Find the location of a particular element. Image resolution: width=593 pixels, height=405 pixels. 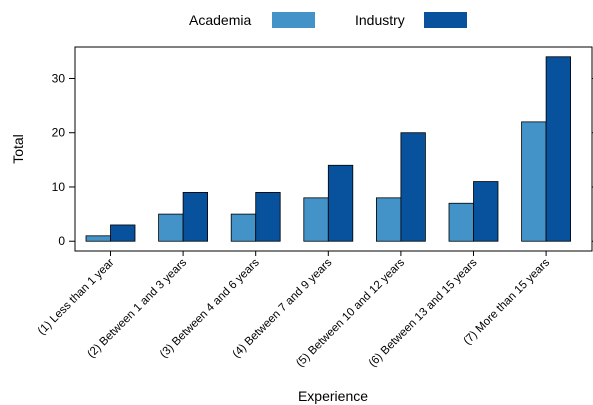

y-tick-label: 30 is located at coordinates (59, 78).